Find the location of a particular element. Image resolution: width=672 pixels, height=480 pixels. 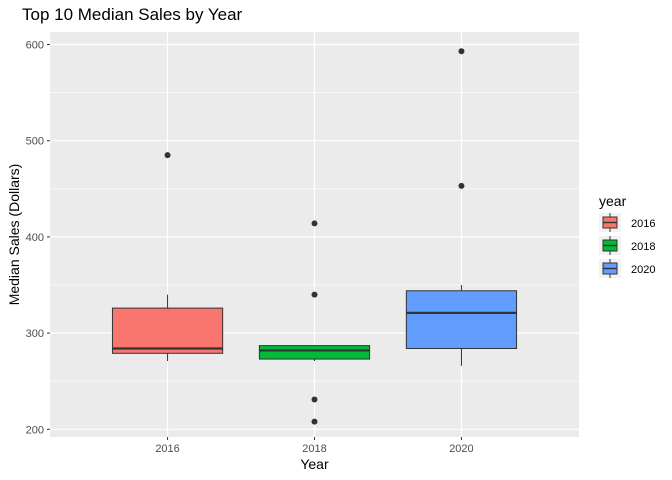

x-tick-label: 2020 is located at coordinates (461, 449).